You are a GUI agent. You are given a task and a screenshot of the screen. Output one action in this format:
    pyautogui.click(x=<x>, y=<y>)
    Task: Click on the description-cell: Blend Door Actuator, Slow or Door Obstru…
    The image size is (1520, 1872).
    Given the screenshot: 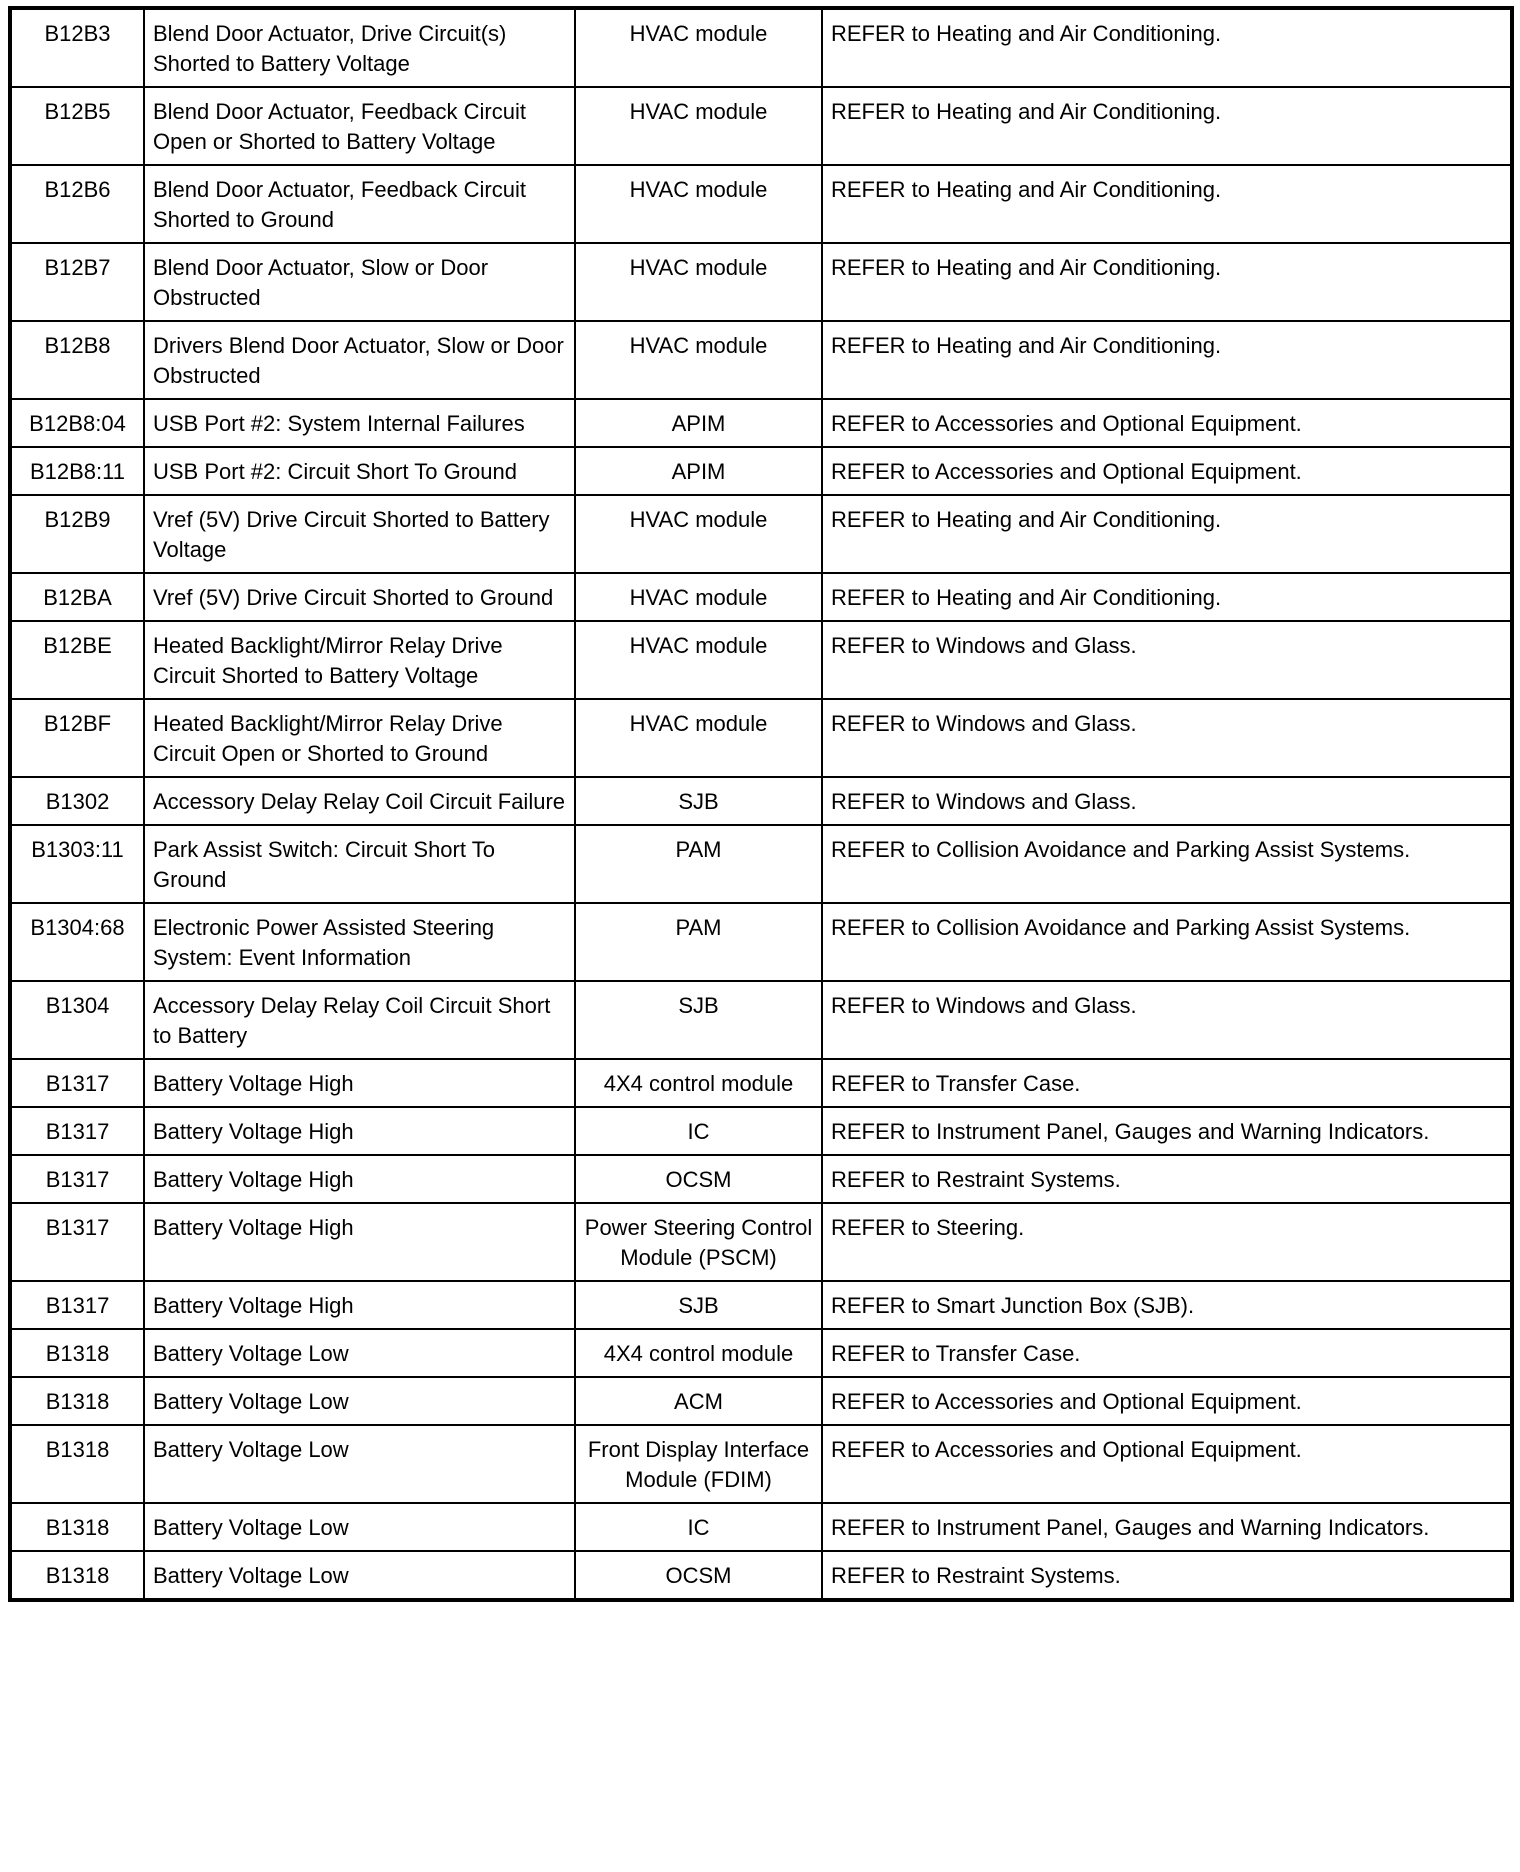 What is the action you would take?
    pyautogui.click(x=359, y=282)
    